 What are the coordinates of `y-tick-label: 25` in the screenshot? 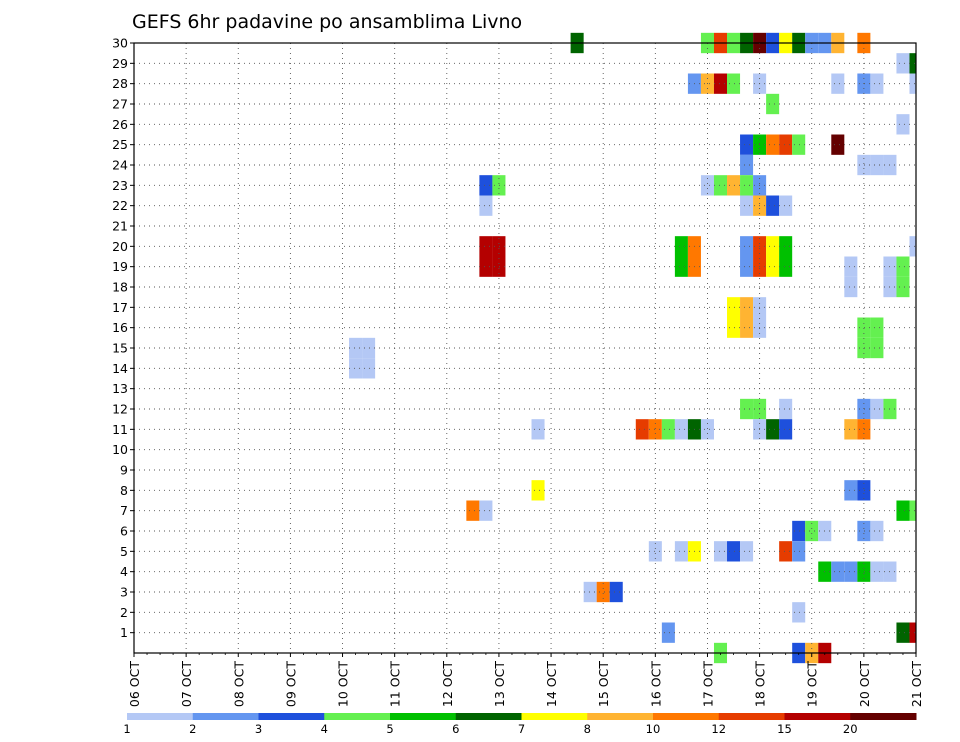 It's located at (120, 144).